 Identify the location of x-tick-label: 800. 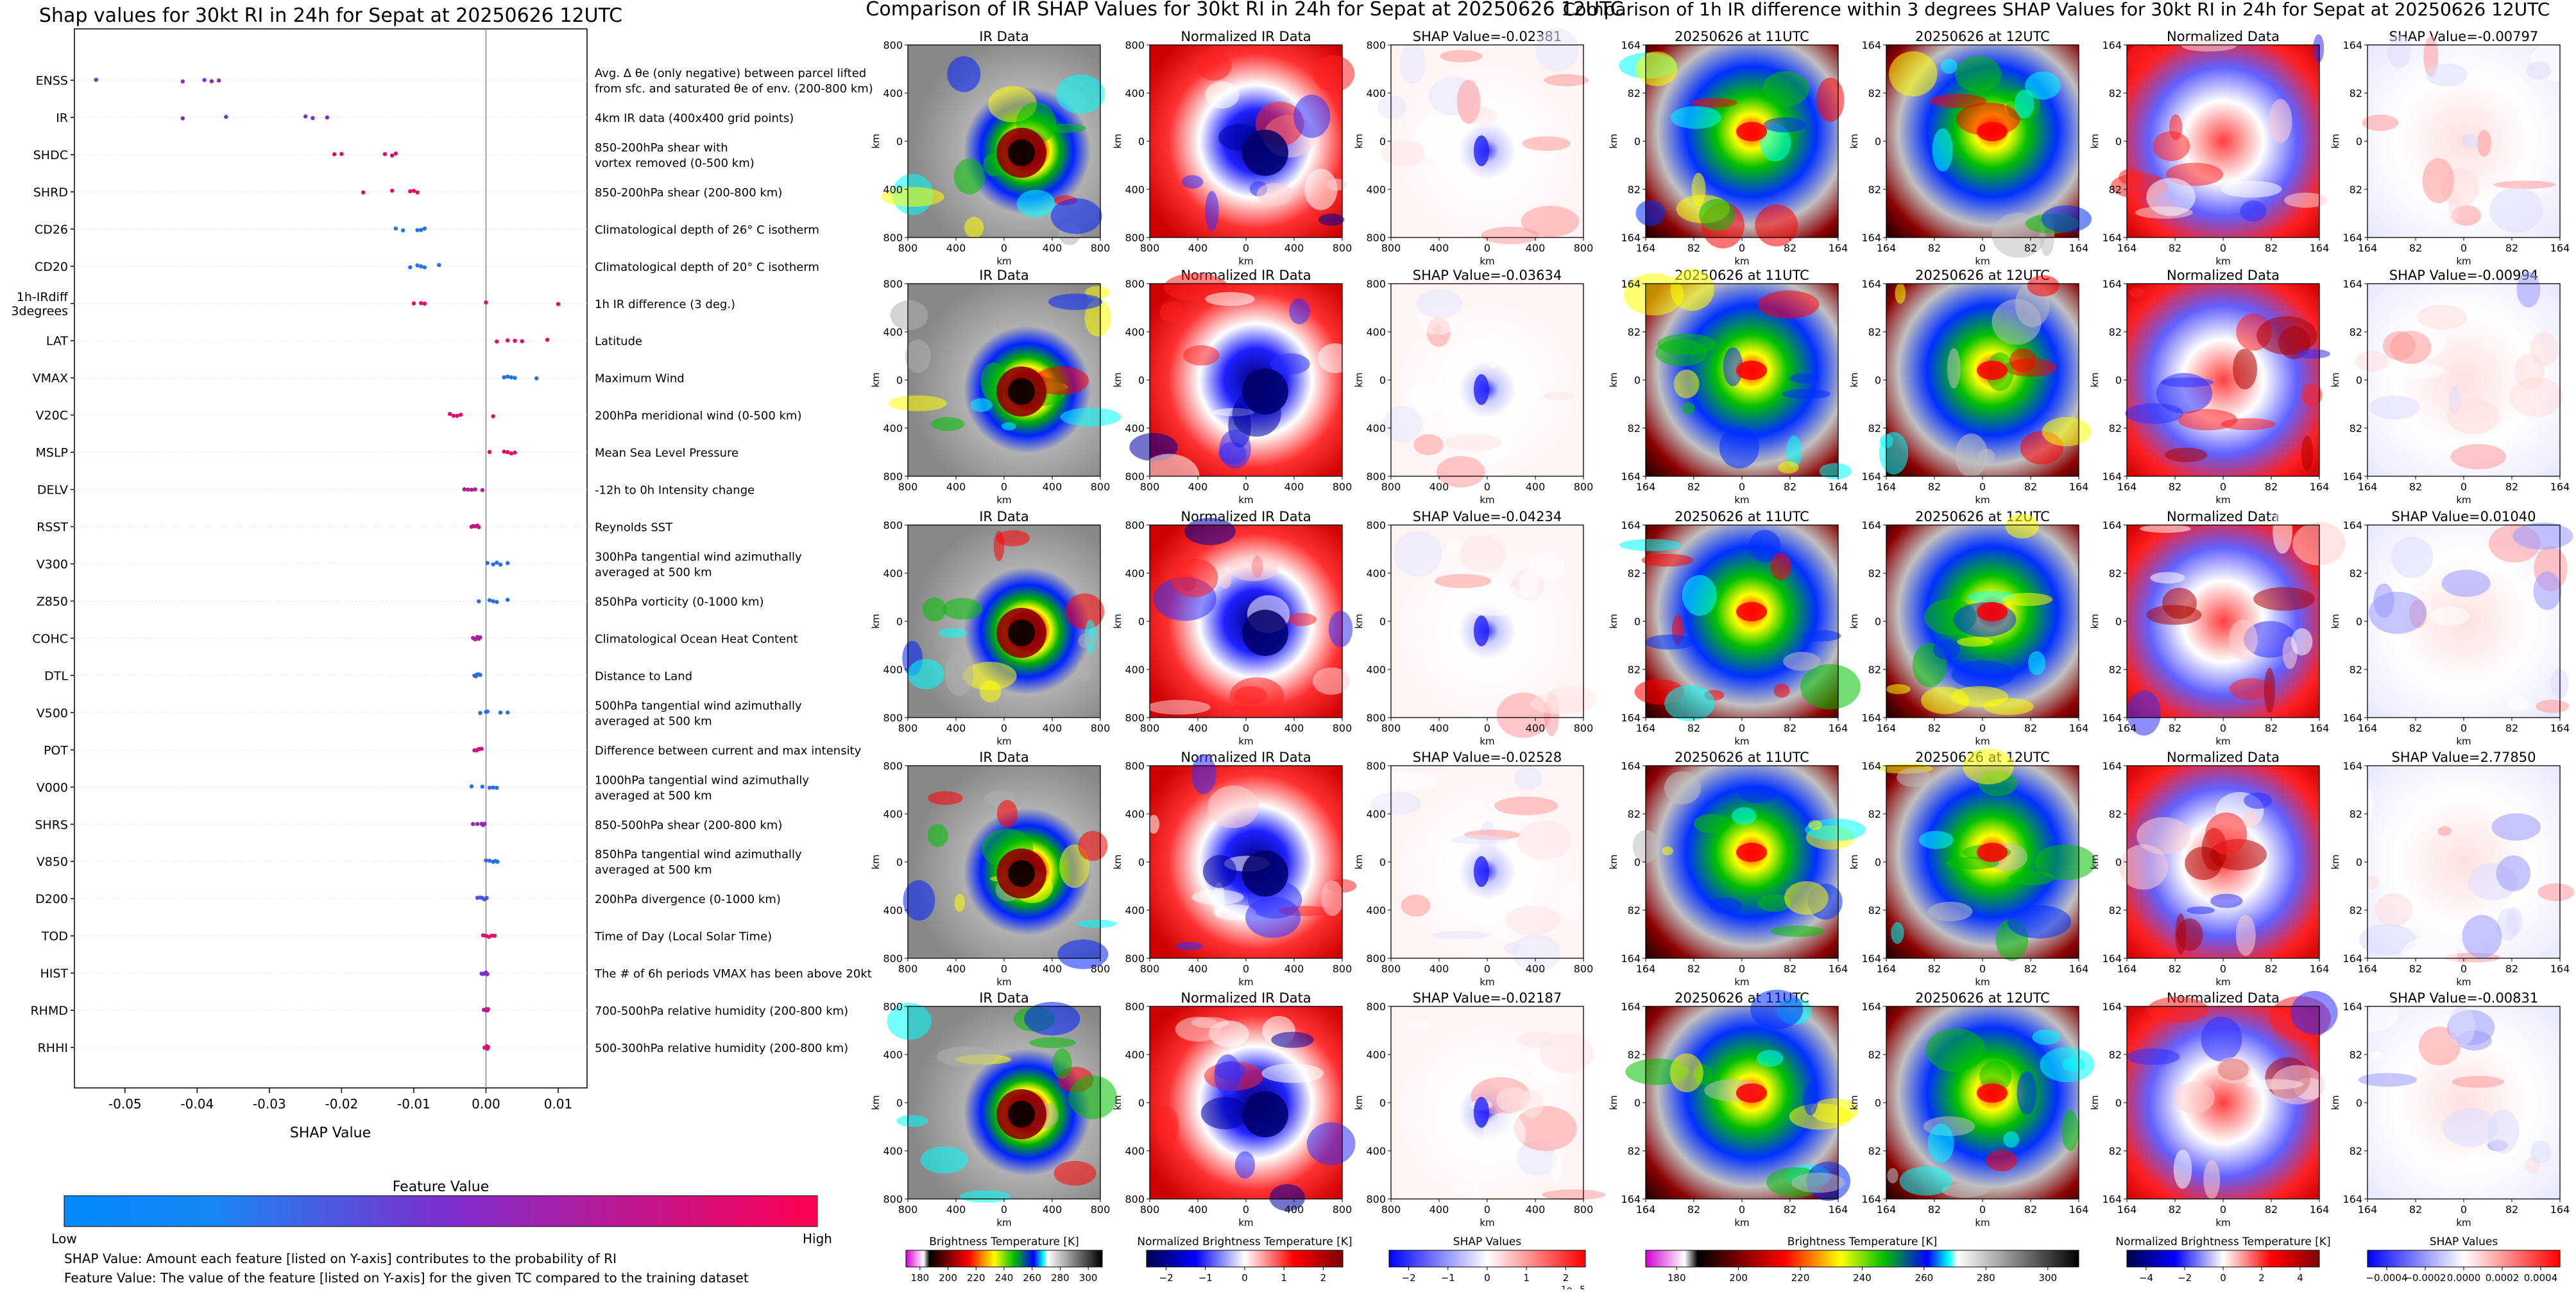
(1101, 728).